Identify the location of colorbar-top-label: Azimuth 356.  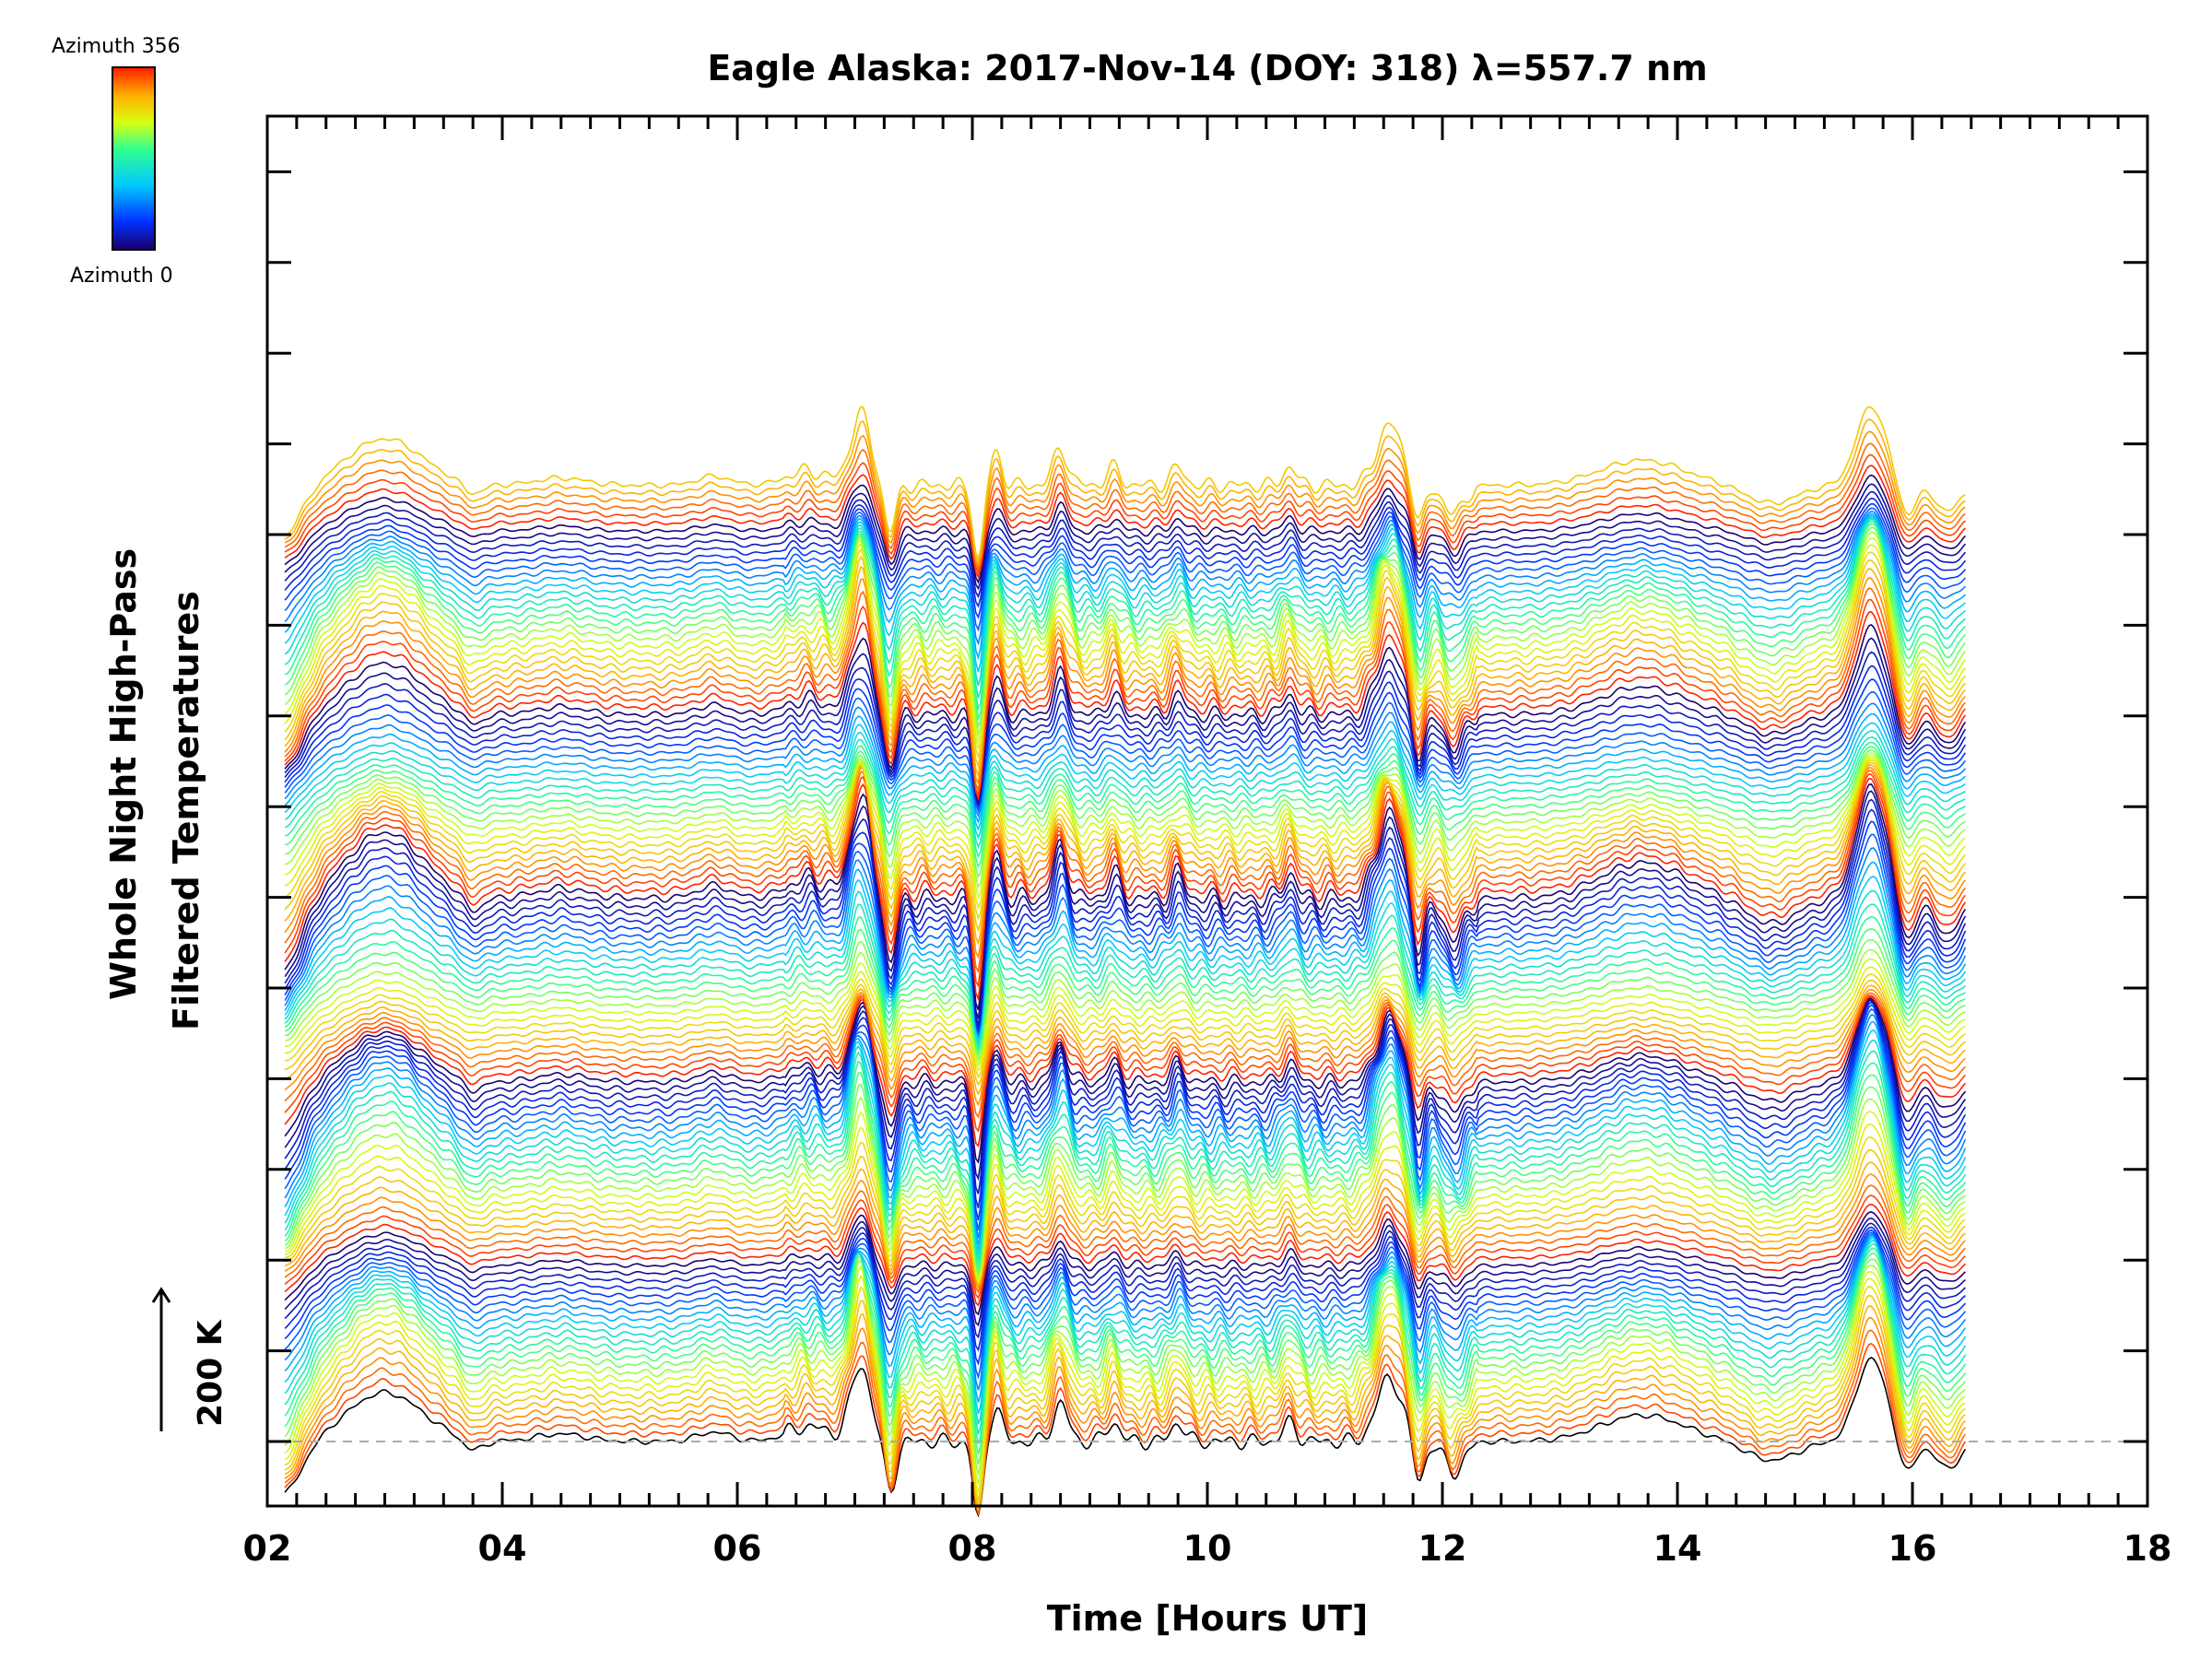
(116, 46).